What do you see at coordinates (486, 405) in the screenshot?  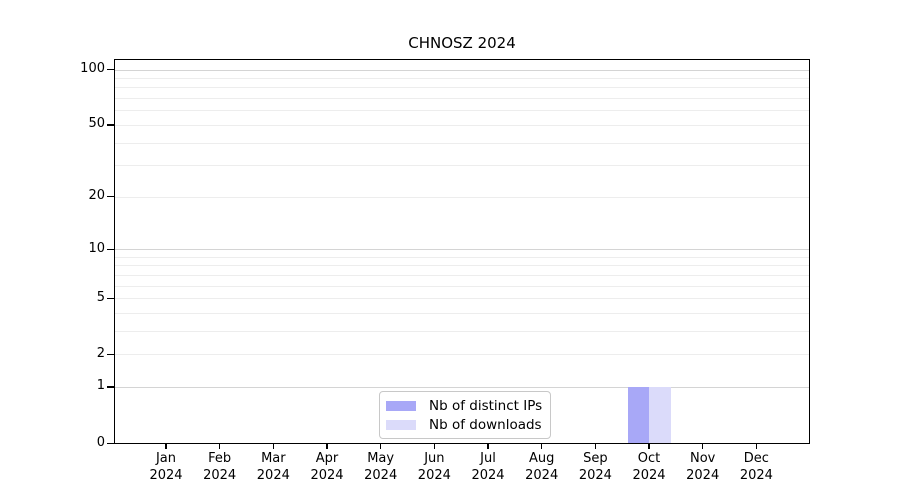 I see `legend-label-distinct-ips: Nb of distinct IPs` at bounding box center [486, 405].